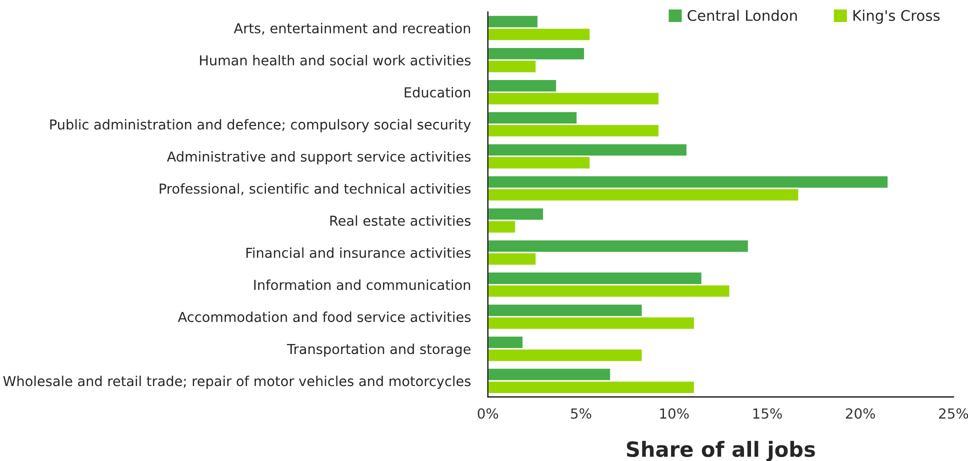 The width and height of the screenshot is (968, 461). Describe the element at coordinates (335, 60) in the screenshot. I see `y-tick-label: Human health and social work activities` at that location.